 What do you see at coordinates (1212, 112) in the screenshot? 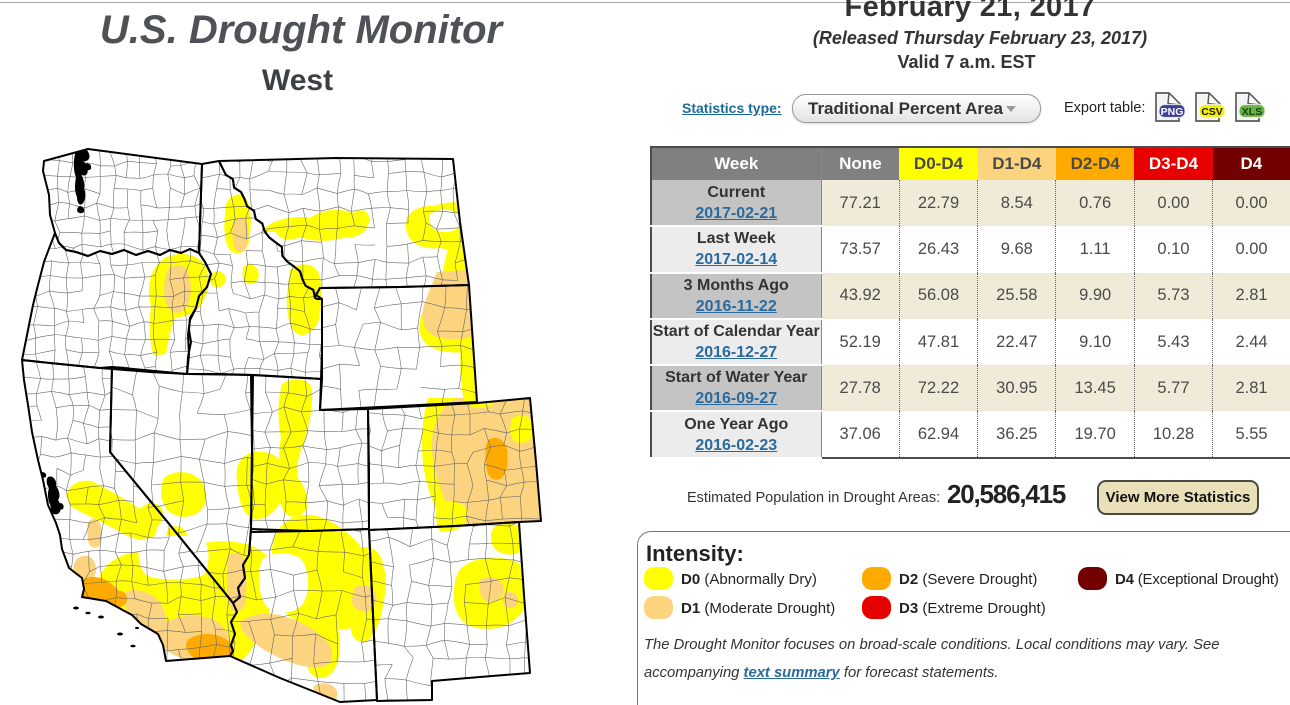
I see `svg-text: CSV` at bounding box center [1212, 112].